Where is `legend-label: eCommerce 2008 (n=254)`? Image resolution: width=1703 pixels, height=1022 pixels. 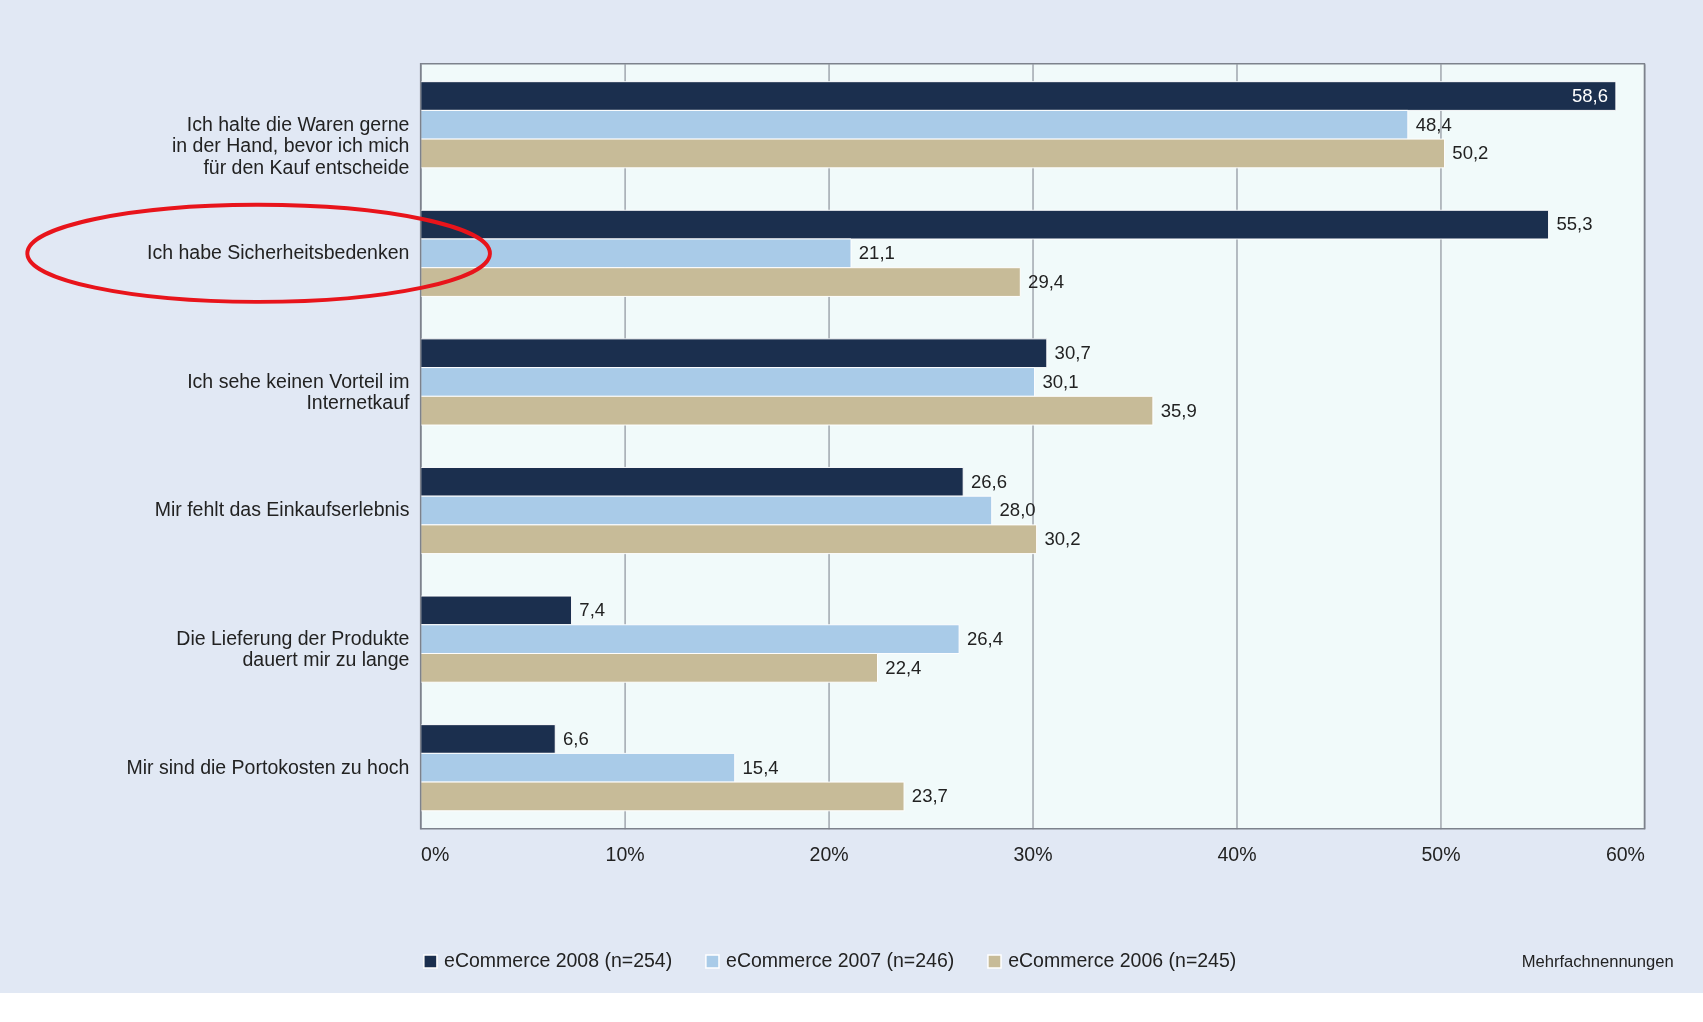
legend-label: eCommerce 2008 (n=254) is located at coordinates (558, 960).